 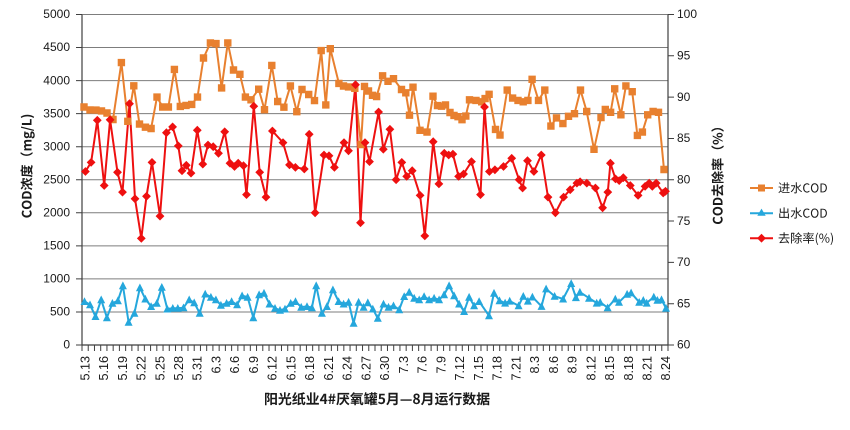 I want to click on svg-text: 5.19, so click(x=123, y=368).